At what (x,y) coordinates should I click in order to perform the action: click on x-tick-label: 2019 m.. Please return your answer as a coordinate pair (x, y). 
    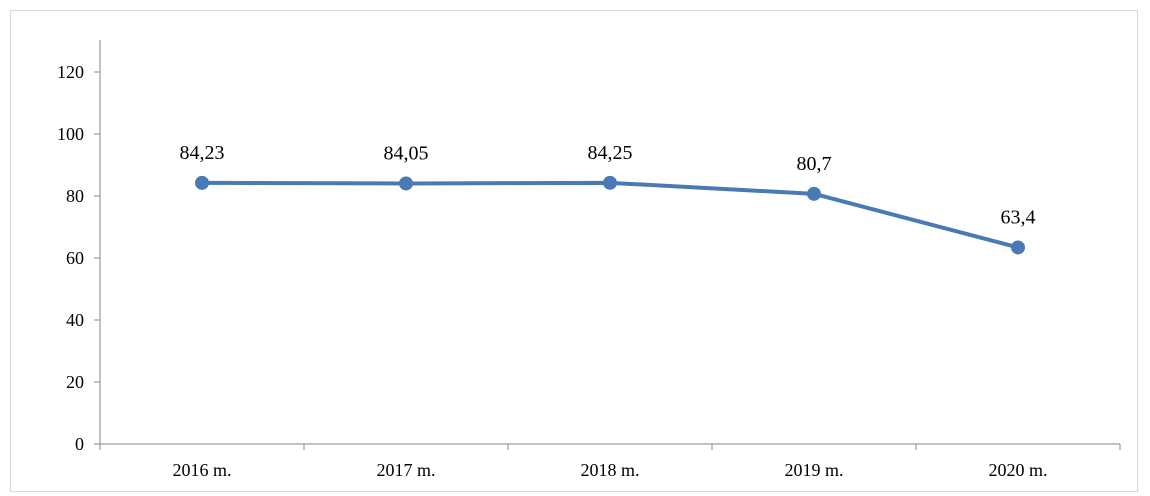
    Looking at the image, I should click on (813, 470).